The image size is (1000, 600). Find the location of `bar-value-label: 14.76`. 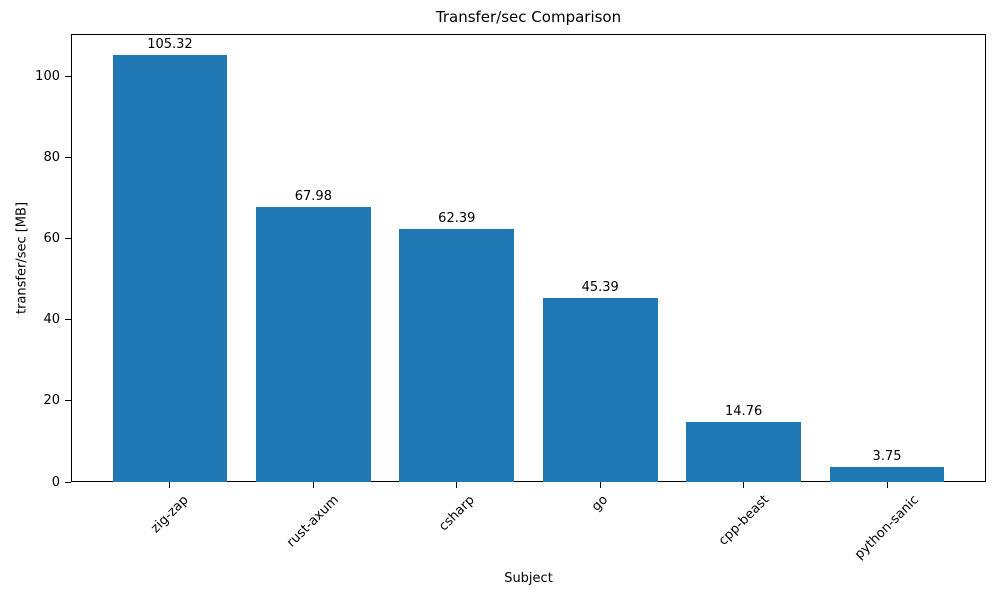

bar-value-label: 14.76 is located at coordinates (744, 412).